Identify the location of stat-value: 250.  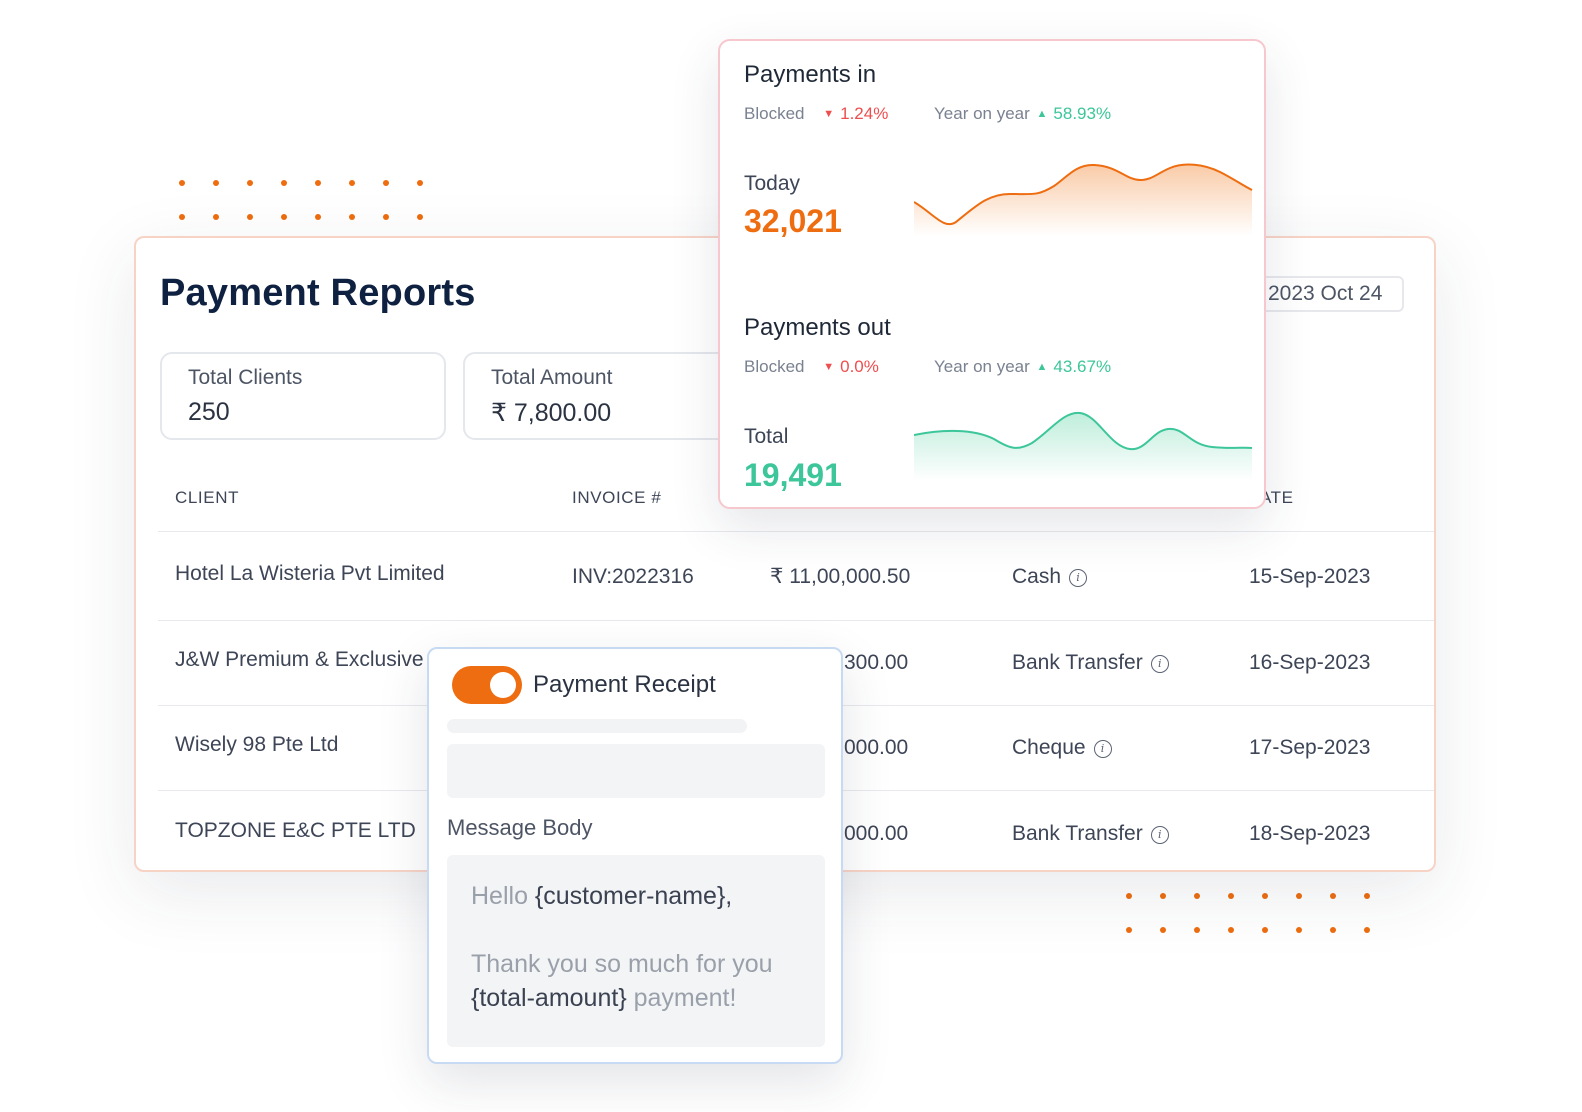
(209, 412).